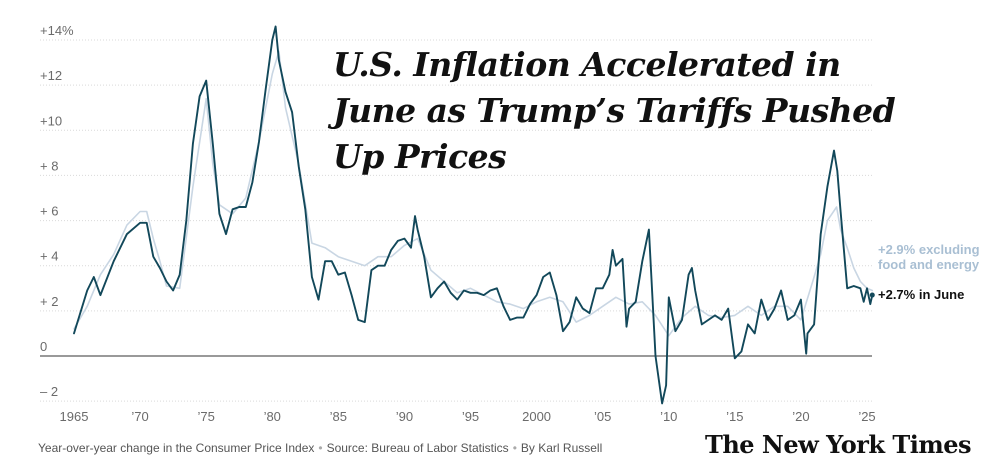 This screenshot has height=466, width=1003. Describe the element at coordinates (734, 416) in the screenshot. I see `x-tick-label: ’15` at that location.